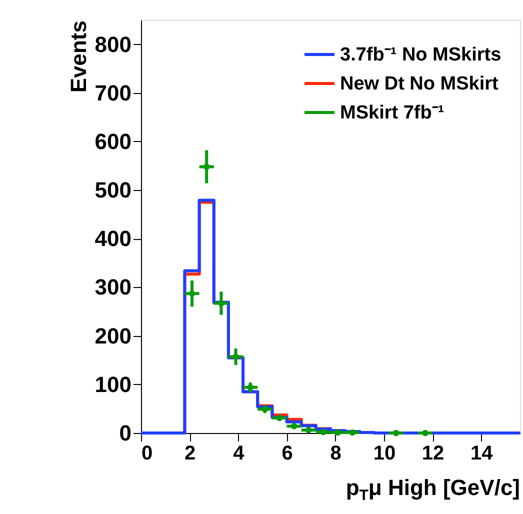 The height and width of the screenshot is (514, 523). What do you see at coordinates (239, 453) in the screenshot?
I see `x-tick-label: 4` at bounding box center [239, 453].